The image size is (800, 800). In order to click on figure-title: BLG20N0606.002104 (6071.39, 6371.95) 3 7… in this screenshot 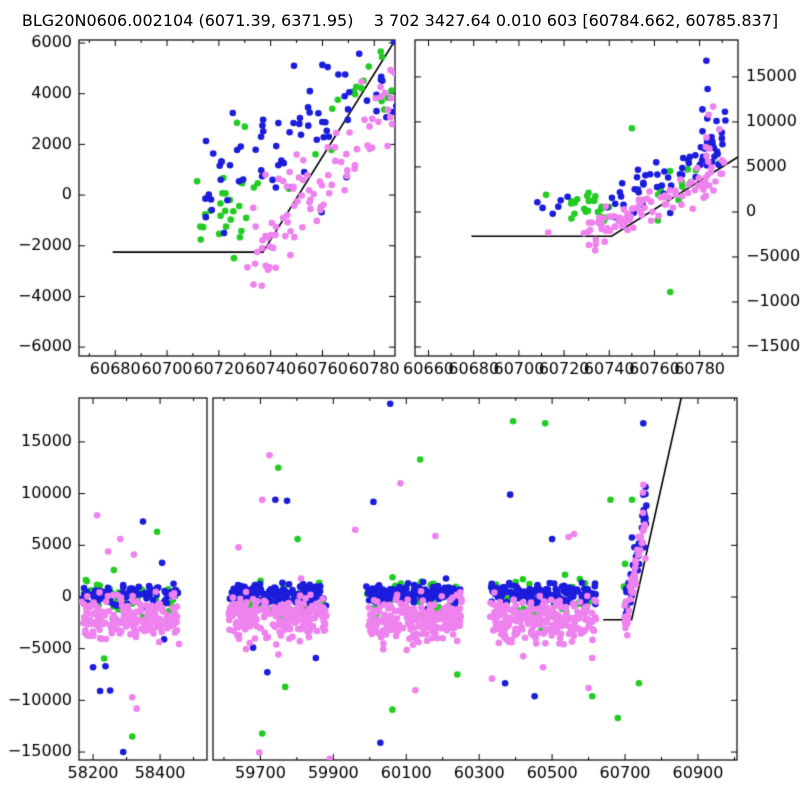, I will do `click(400, 20)`.